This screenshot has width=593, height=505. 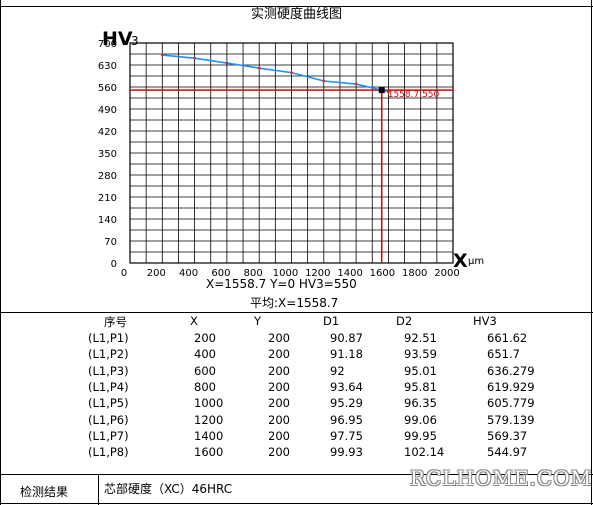 What do you see at coordinates (317, 273) in the screenshot?
I see `x-tick-label: 1200` at bounding box center [317, 273].